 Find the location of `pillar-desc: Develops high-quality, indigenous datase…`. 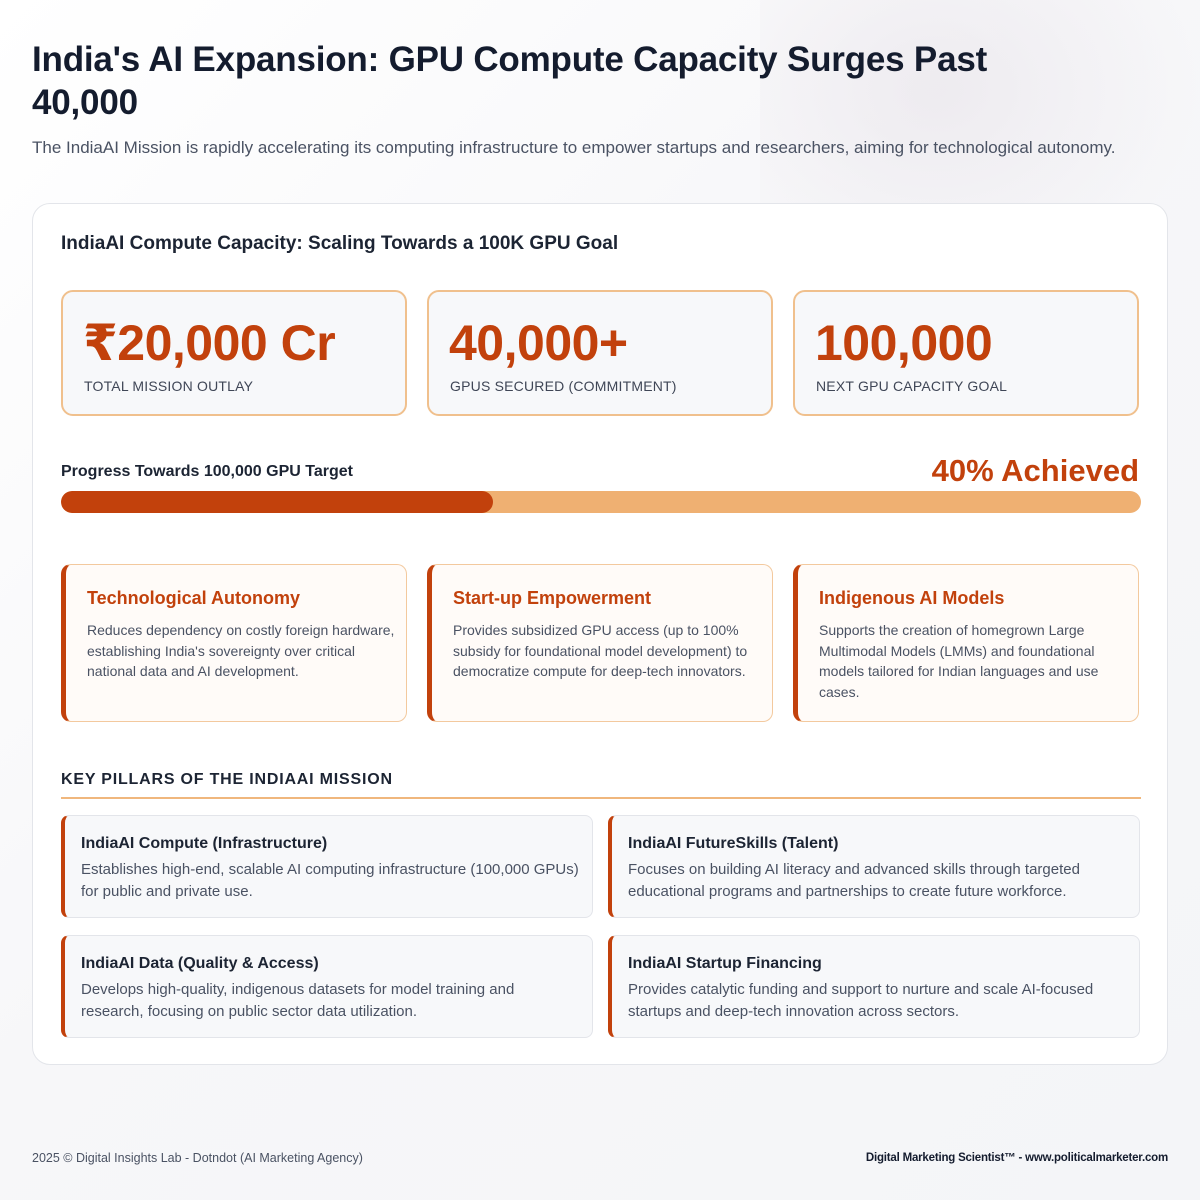

pillar-desc: Develops high-quality, indigenous datase… is located at coordinates (298, 1000).